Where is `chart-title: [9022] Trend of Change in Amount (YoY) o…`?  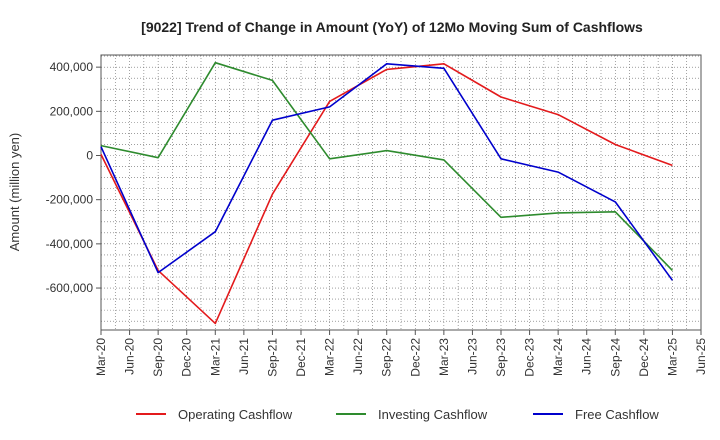 chart-title: [9022] Trend of Change in Amount (YoY) o… is located at coordinates (392, 27).